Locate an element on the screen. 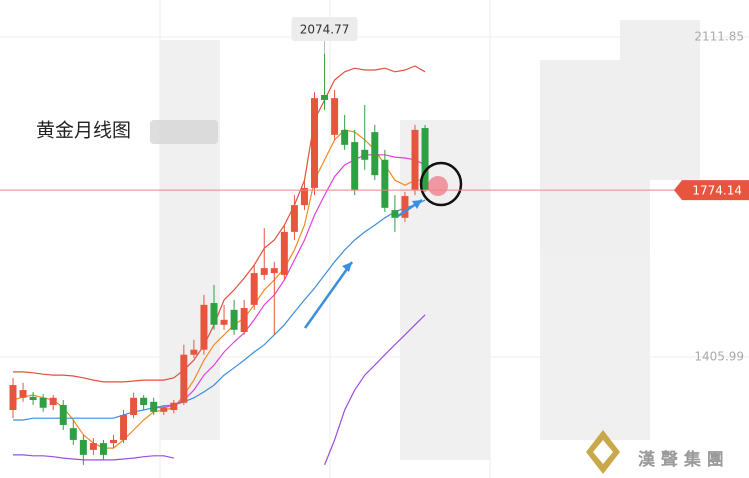 The width and height of the screenshot is (749, 478). highlight-blob is located at coordinates (438, 186).